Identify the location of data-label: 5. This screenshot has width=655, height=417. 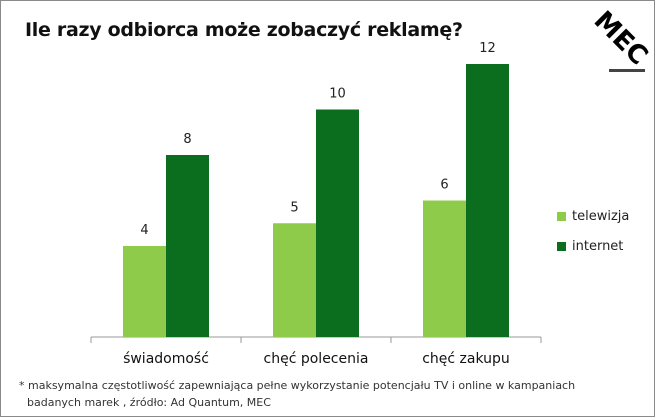
(294, 207).